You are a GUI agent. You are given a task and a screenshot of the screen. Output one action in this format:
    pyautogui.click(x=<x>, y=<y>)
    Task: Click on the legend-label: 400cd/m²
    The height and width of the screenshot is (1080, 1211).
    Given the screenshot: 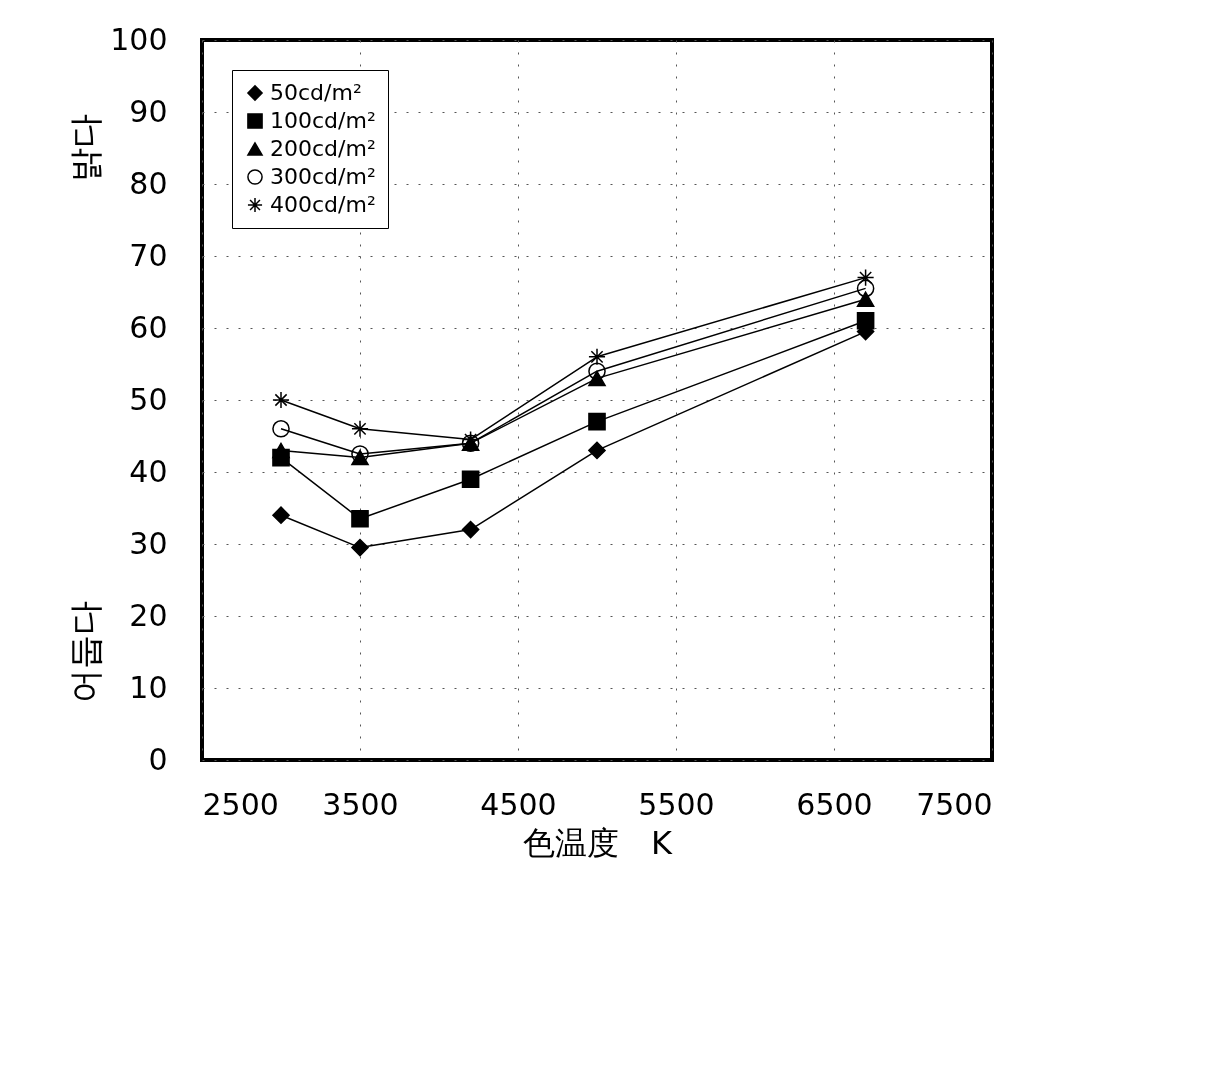 What is the action you would take?
    pyautogui.click(x=323, y=204)
    